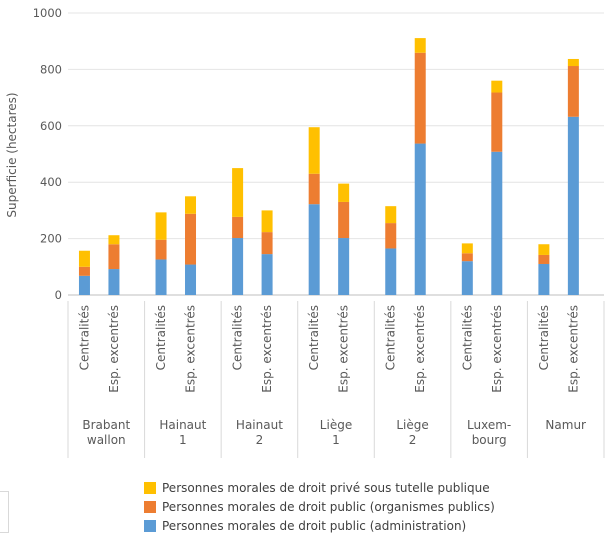 The image size is (609, 539). Describe the element at coordinates (47, 154) in the screenshot. I see `y-tick-labels: 0 200 400 600 800 1000` at that location.